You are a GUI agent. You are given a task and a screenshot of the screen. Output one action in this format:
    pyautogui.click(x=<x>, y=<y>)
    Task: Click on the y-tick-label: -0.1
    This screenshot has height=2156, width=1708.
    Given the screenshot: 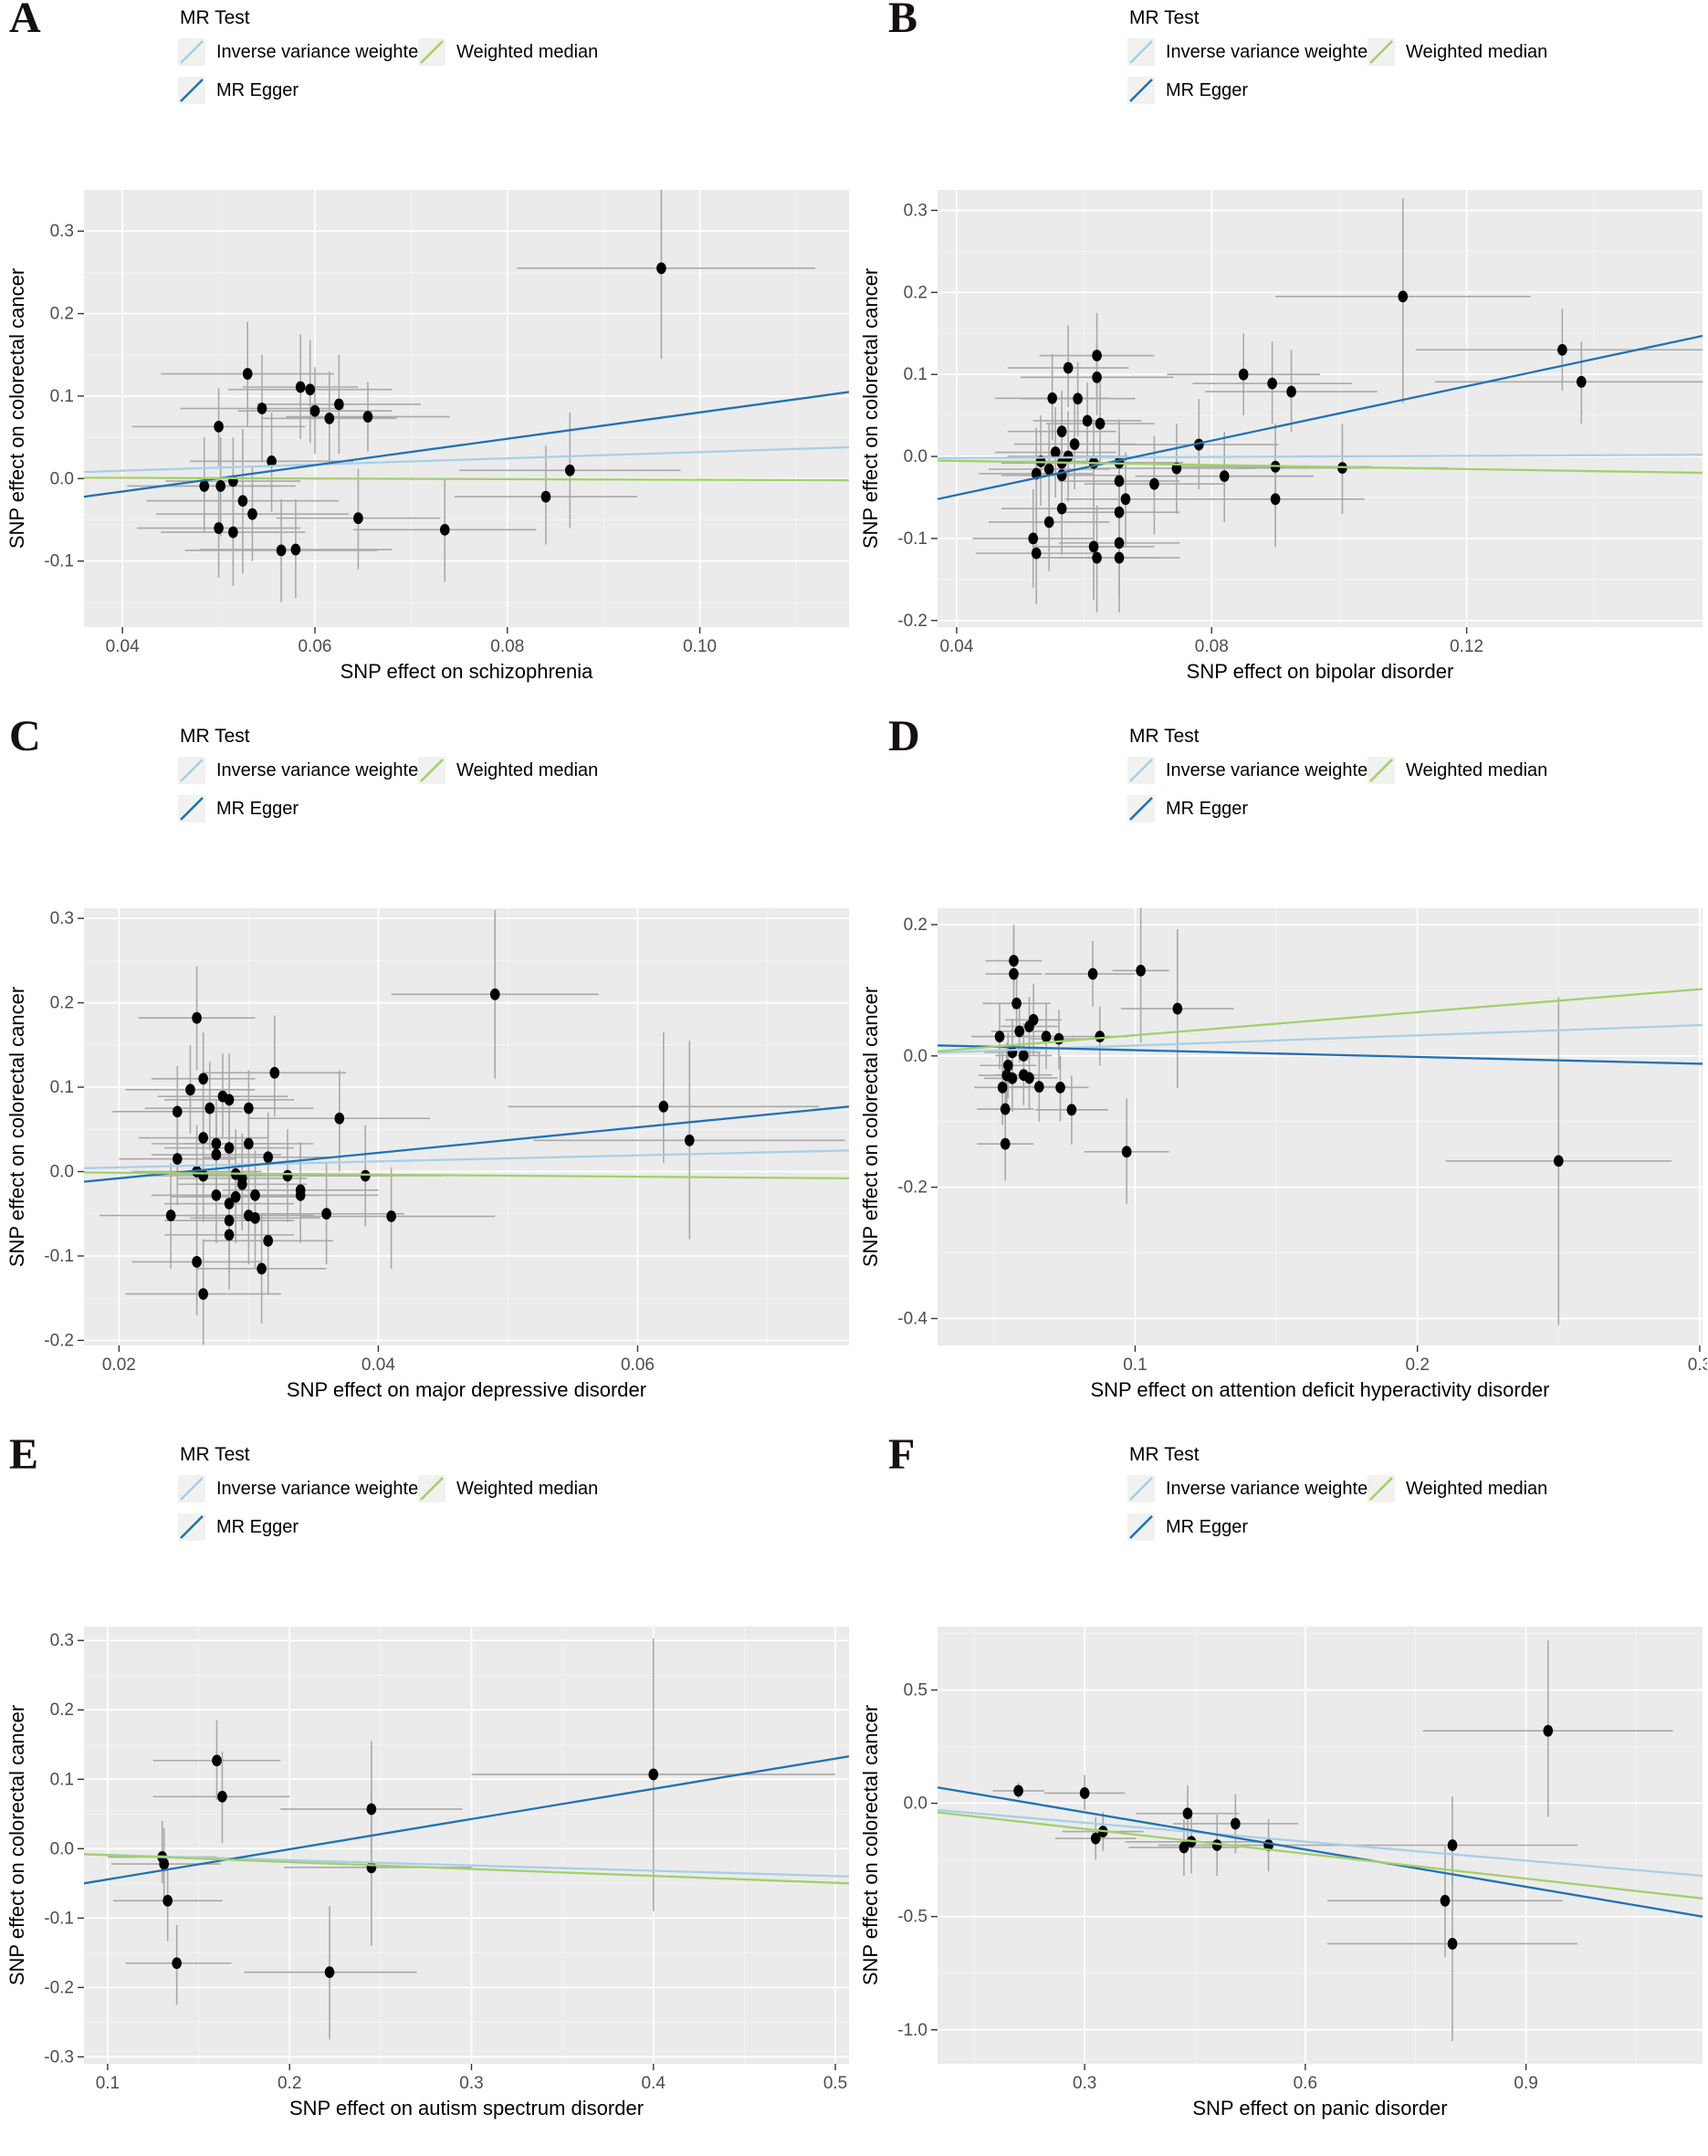 What is the action you would take?
    pyautogui.click(x=59, y=1256)
    